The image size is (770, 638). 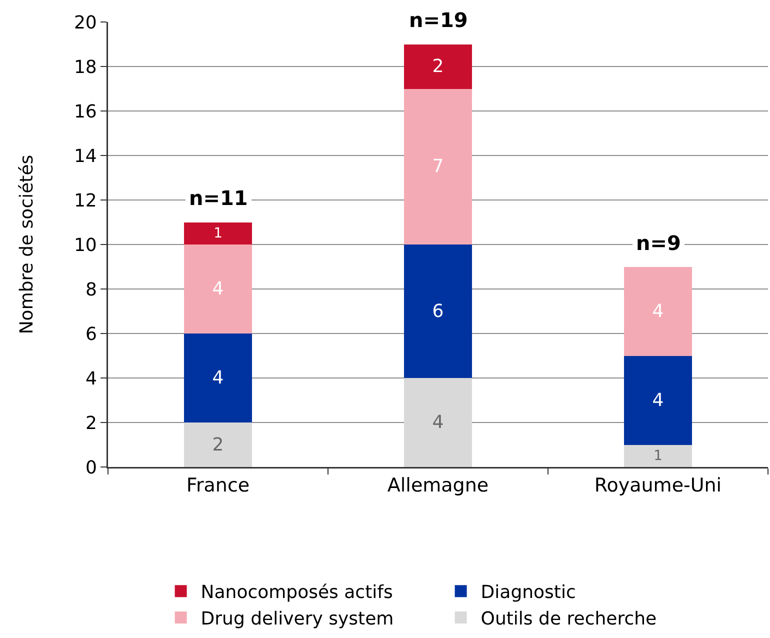 What do you see at coordinates (528, 593) in the screenshot?
I see `legend-label: Diagnostic` at bounding box center [528, 593].